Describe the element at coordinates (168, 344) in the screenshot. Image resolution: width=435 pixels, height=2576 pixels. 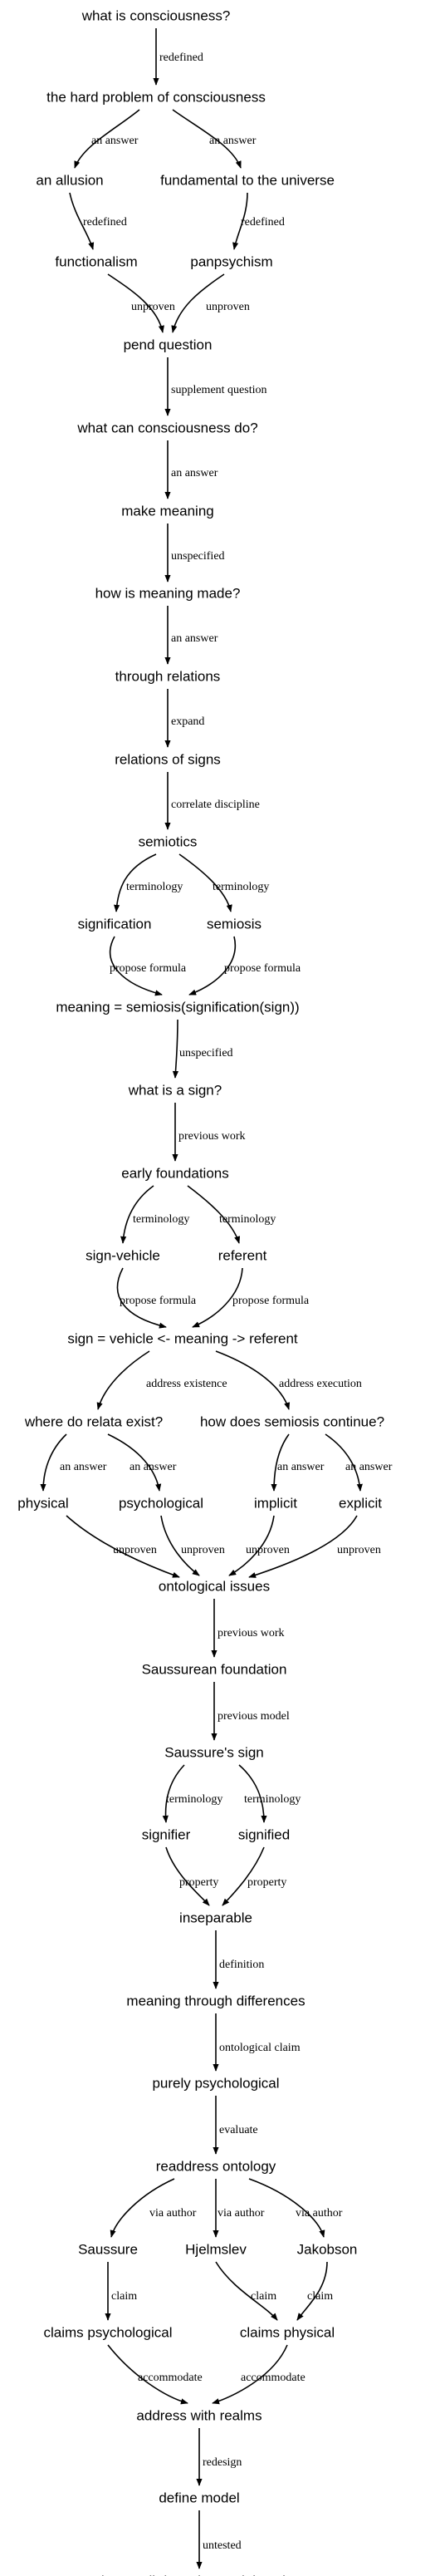
I see `node-n7: pend question` at that location.